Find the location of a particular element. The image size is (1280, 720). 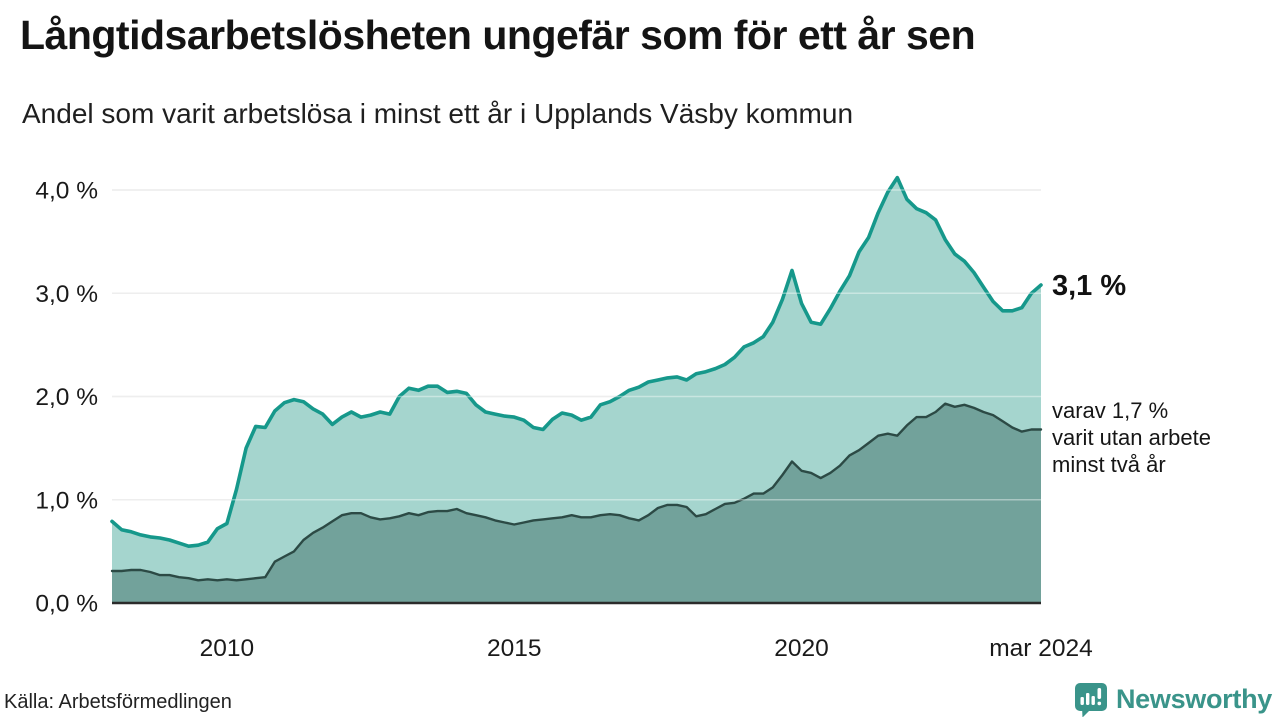

y-tick-label: 1,0 % is located at coordinates (66, 500).